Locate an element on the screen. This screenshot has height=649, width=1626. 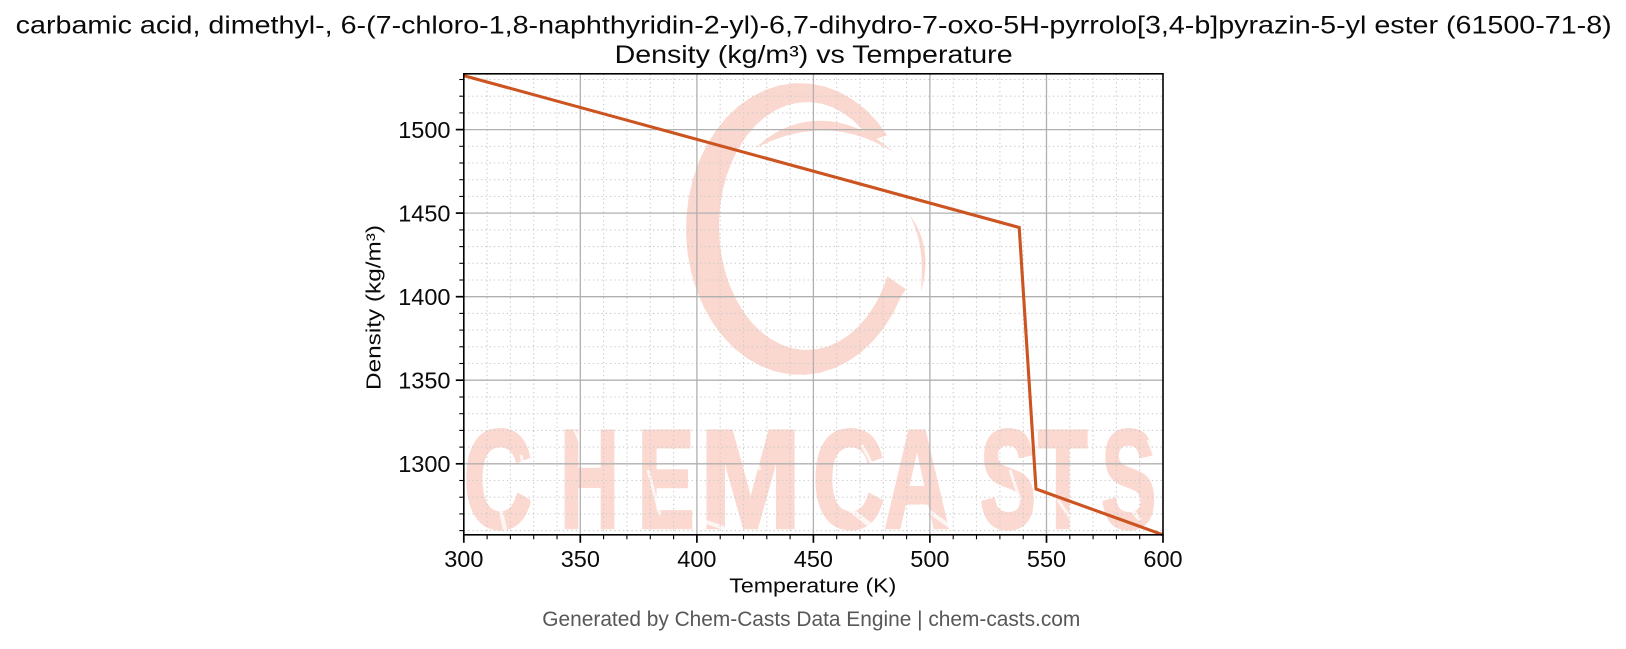
svg-text: 600 is located at coordinates (1162, 559).